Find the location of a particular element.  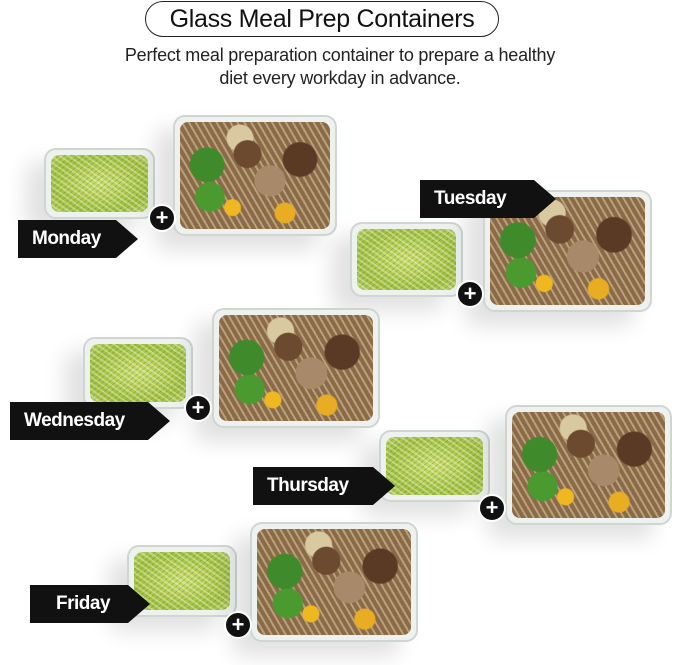

day-tag-monday: Monday is located at coordinates (78, 239).